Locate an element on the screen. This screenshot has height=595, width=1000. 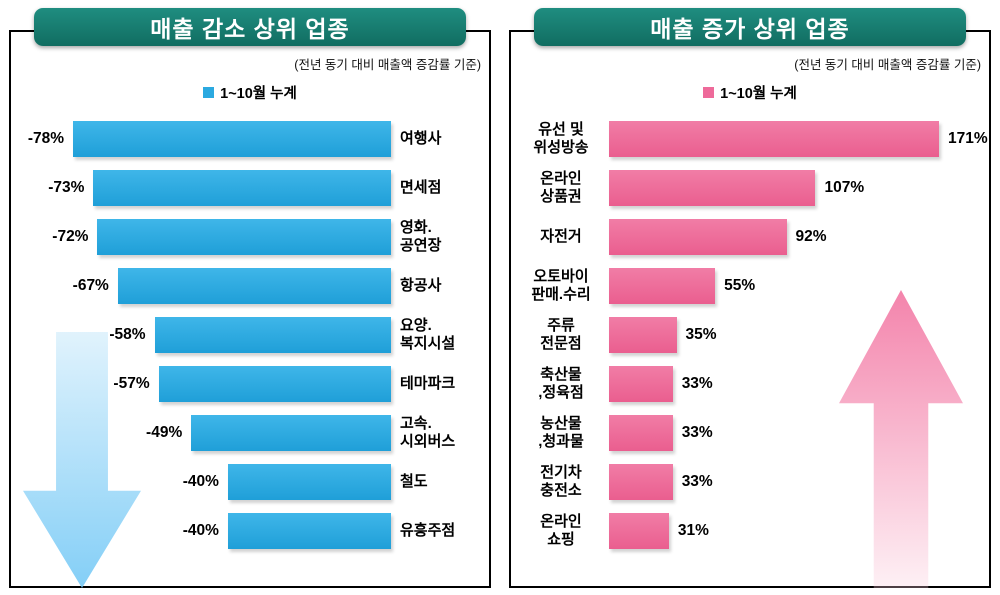
category-label: 농산물 ,청과물 is located at coordinates (561, 432).